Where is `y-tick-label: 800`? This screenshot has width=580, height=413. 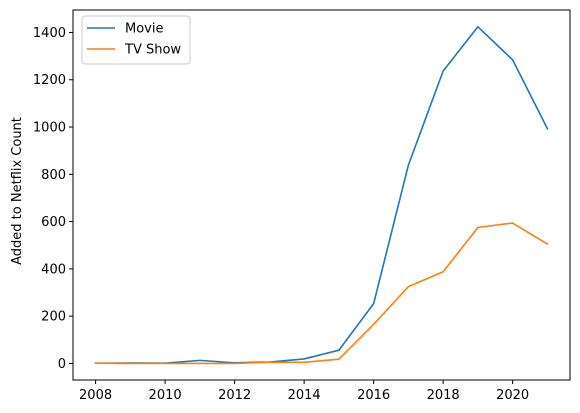 y-tick-label: 800 is located at coordinates (53, 175).